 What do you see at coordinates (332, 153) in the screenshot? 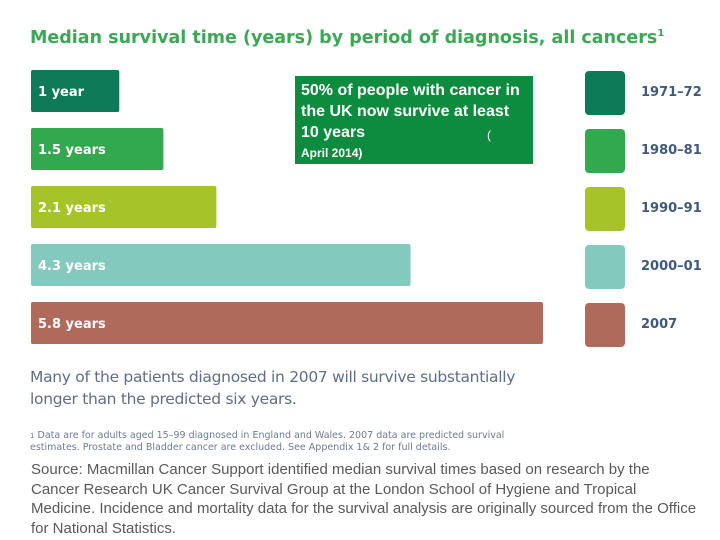
I see `callout-date: April 2014)` at bounding box center [332, 153].